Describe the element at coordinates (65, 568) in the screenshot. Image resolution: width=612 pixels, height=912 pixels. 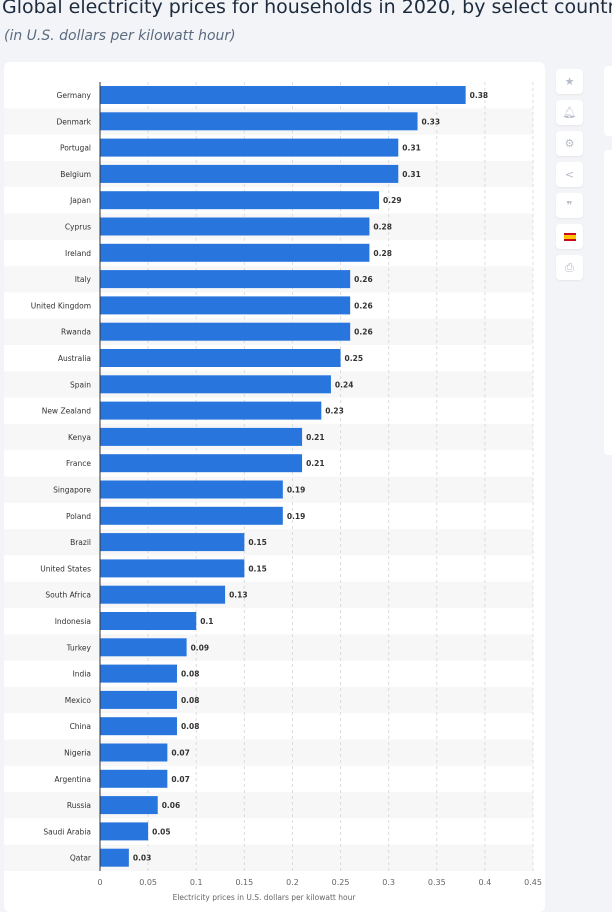
I see `category-label: United States` at that location.